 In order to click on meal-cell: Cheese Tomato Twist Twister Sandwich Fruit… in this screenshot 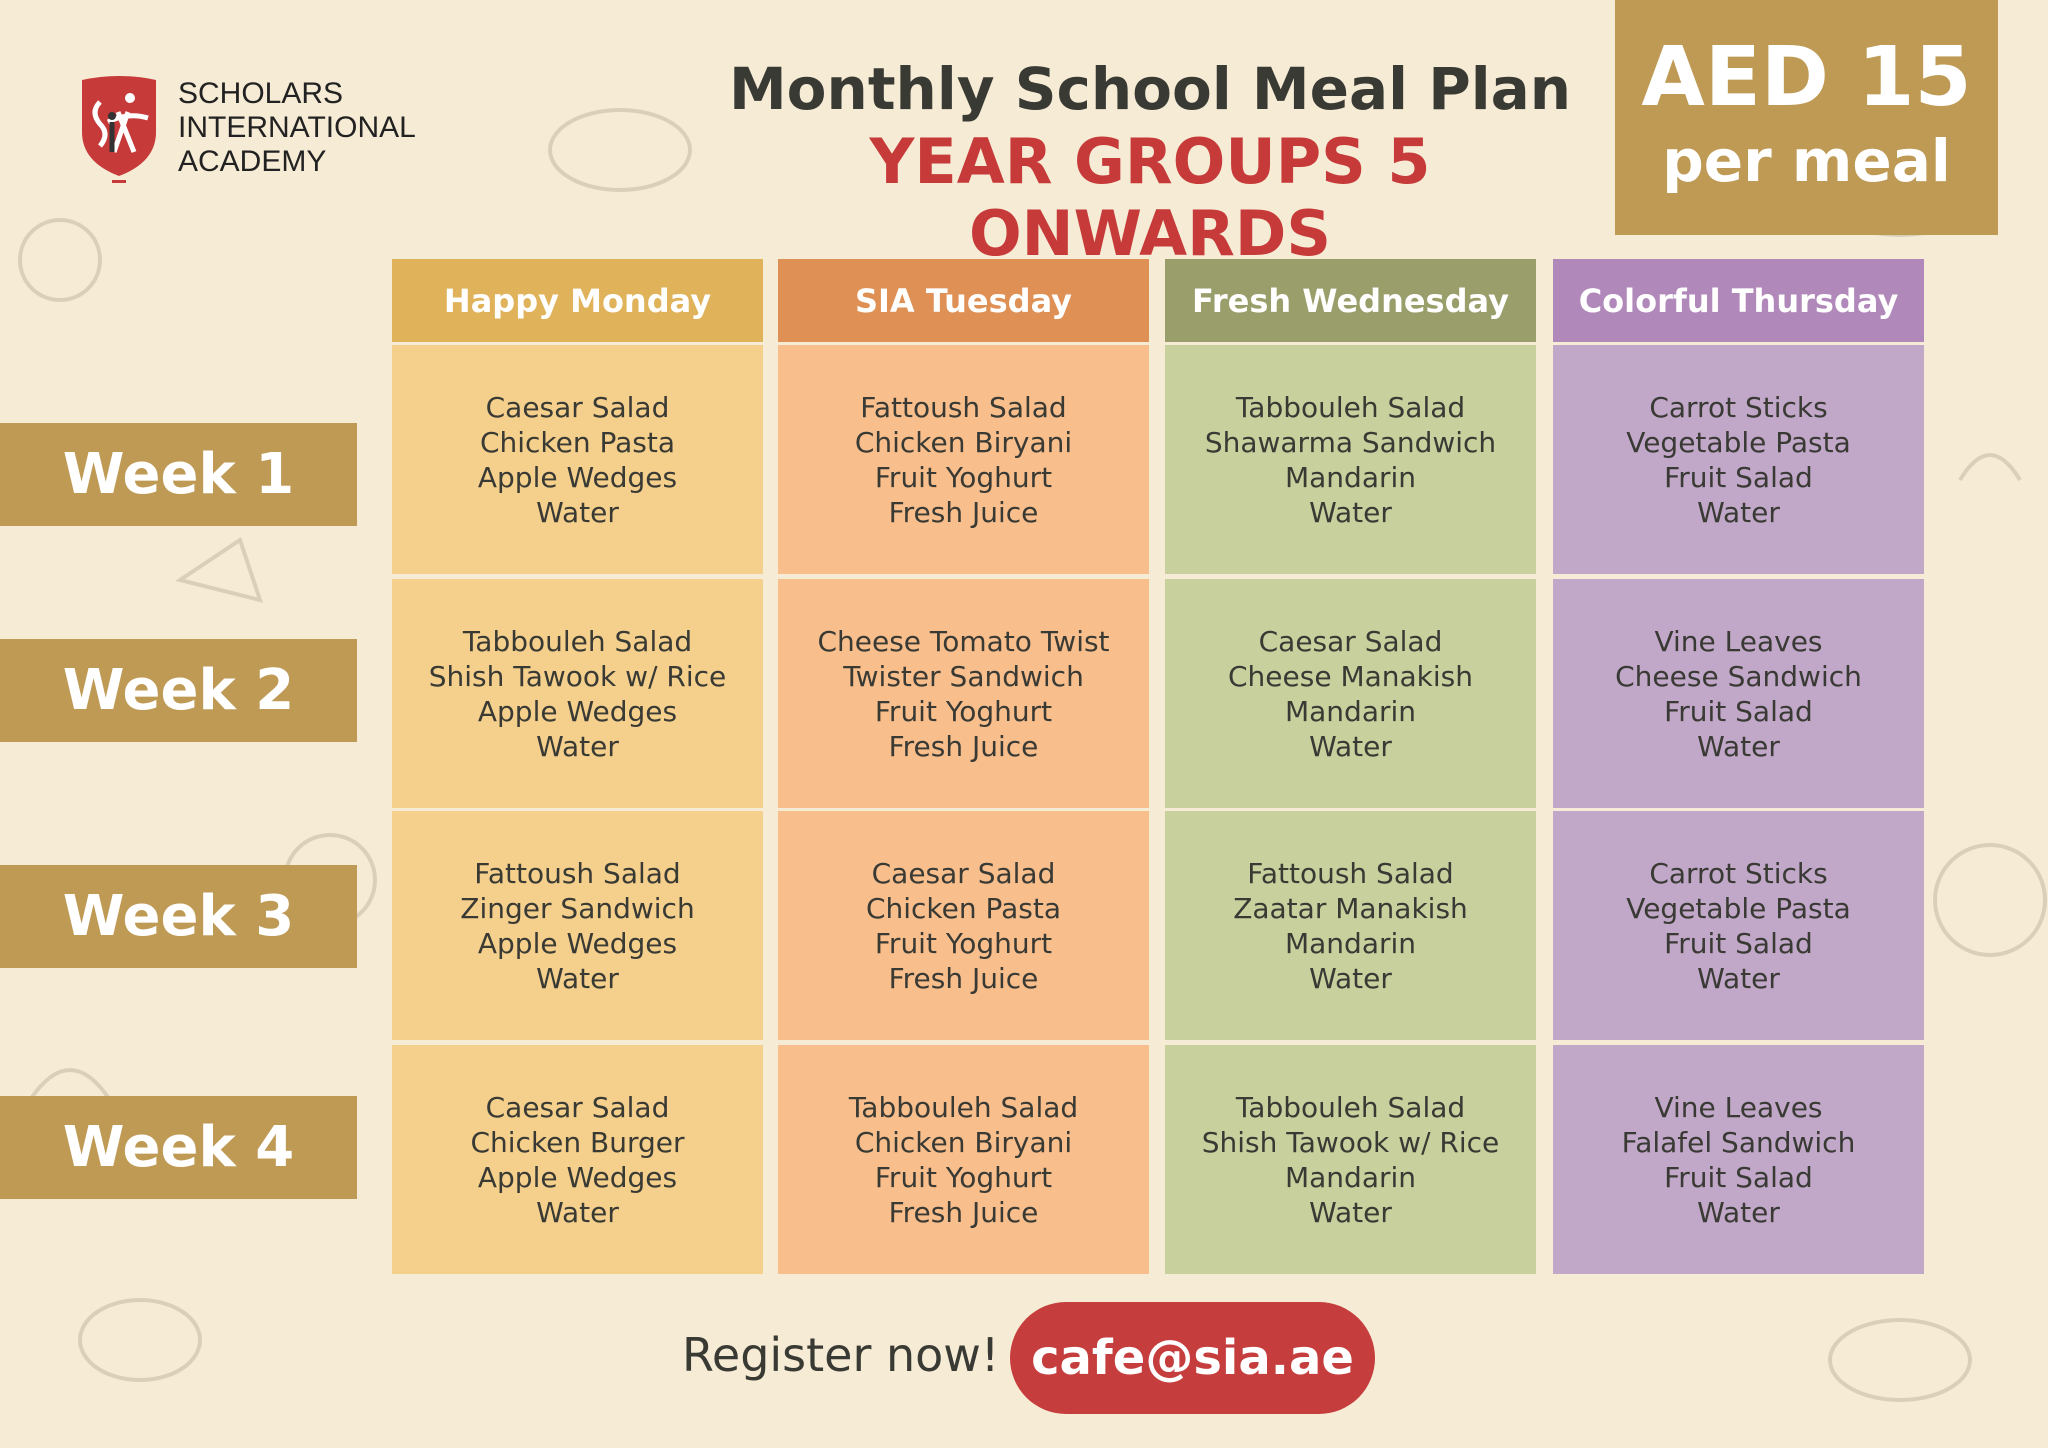, I will do `click(963, 693)`.